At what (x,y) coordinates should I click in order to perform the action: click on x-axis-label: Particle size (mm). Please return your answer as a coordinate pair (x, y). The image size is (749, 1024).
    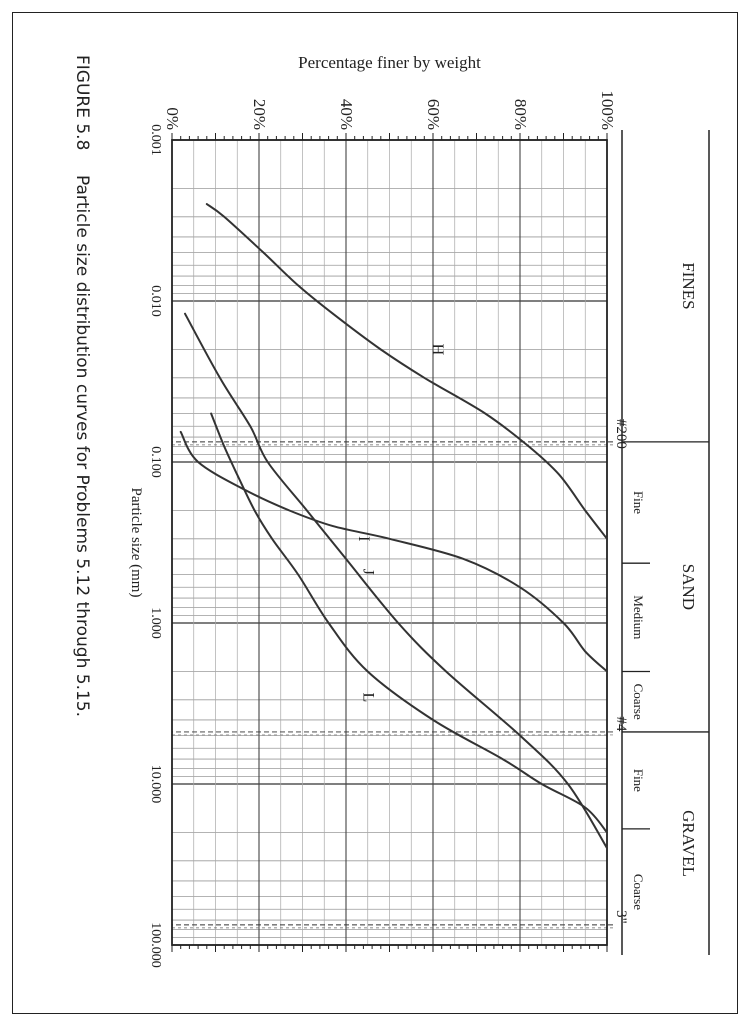
    Looking at the image, I should click on (136, 543).